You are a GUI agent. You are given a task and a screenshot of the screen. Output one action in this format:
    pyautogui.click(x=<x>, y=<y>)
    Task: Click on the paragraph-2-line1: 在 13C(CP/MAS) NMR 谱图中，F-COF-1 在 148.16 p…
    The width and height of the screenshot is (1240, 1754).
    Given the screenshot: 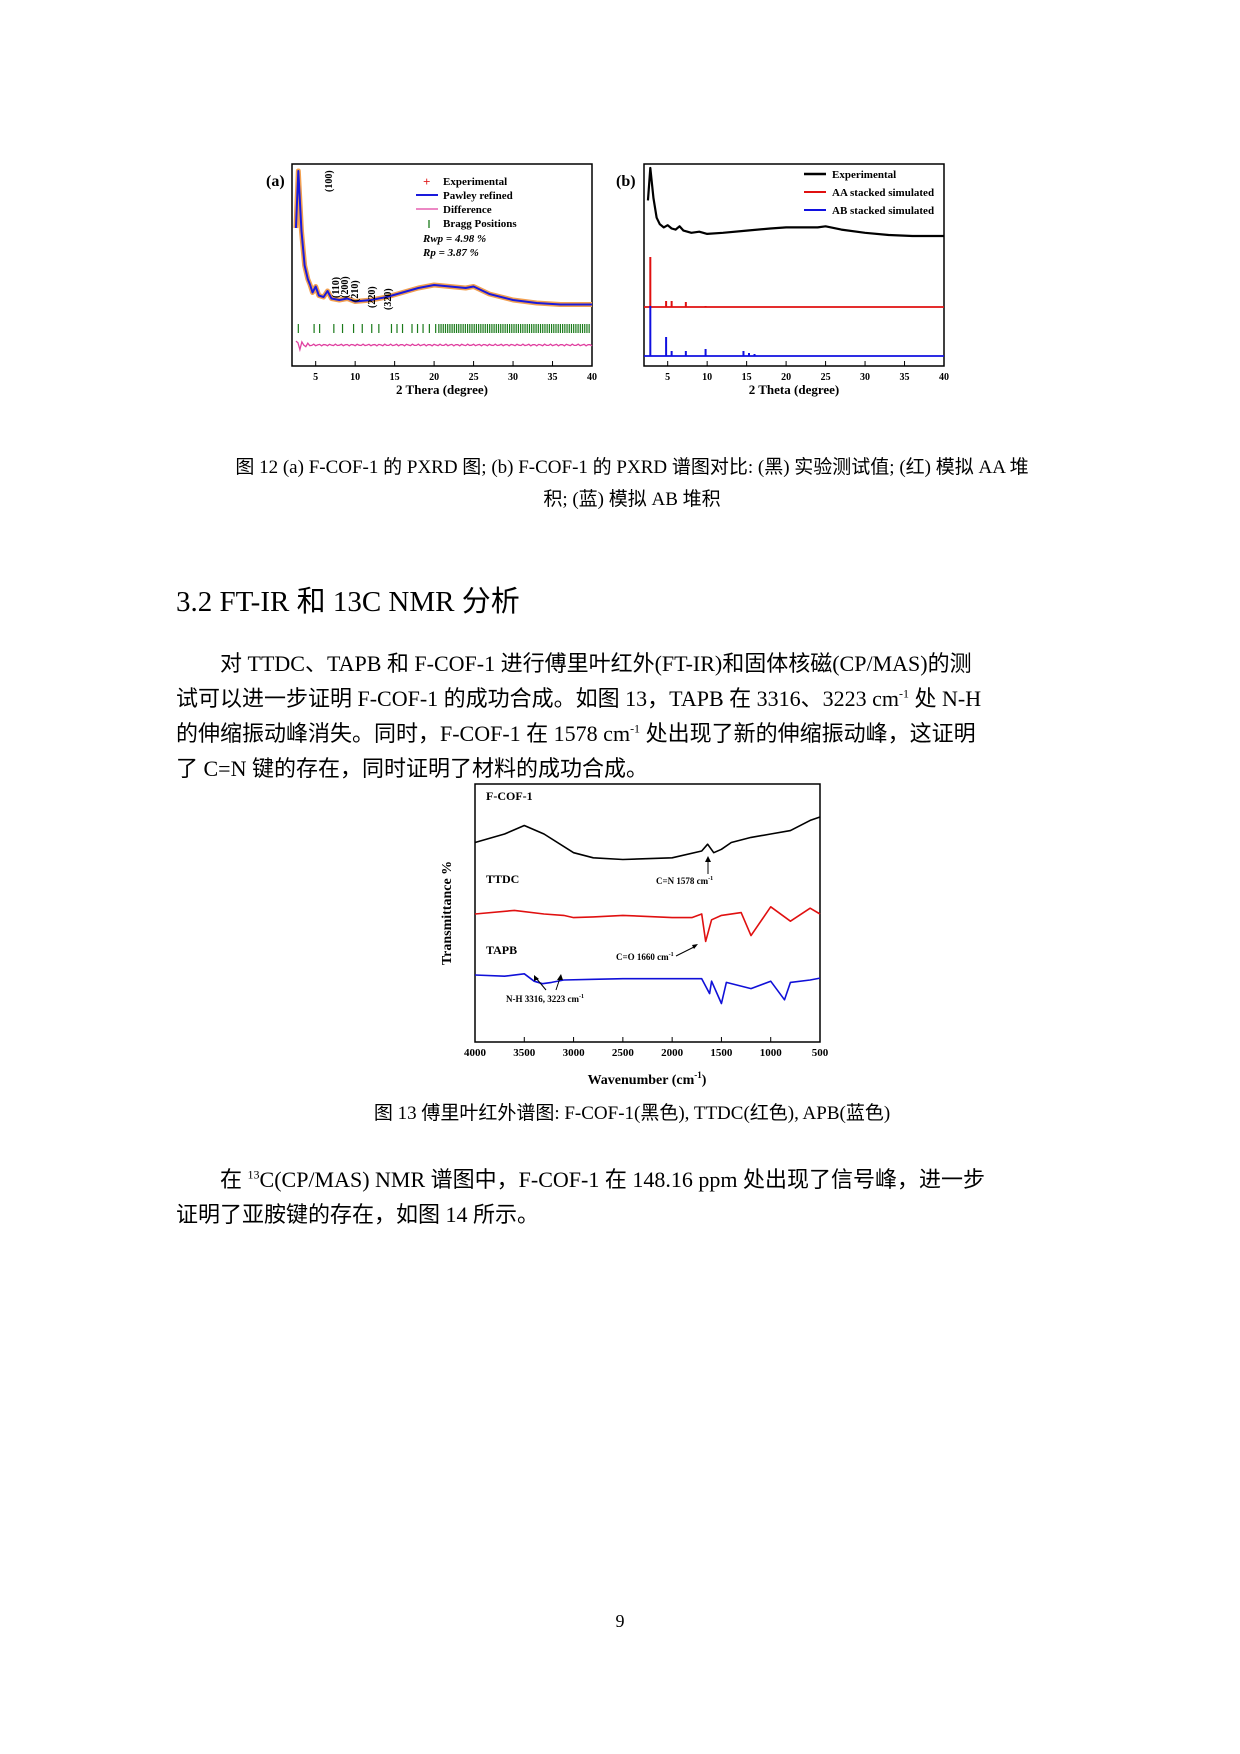 What is the action you would take?
    pyautogui.click(x=632, y=1179)
    